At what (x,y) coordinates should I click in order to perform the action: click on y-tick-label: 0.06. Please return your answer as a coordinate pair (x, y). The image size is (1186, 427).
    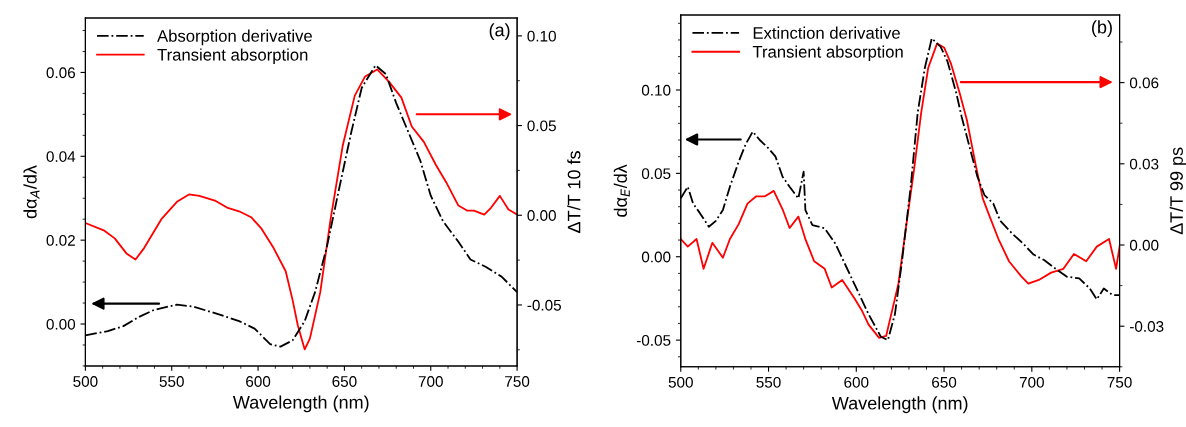
    Looking at the image, I should click on (60, 73).